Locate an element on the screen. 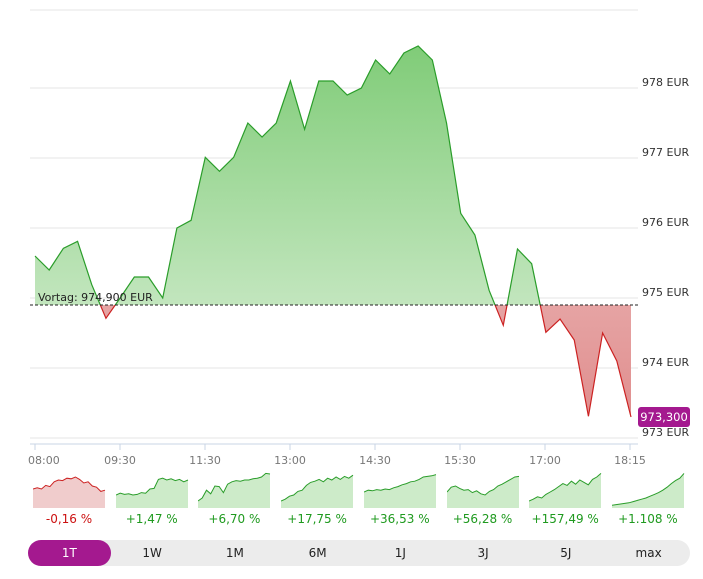 This screenshot has width=703, height=579. period-change: +1,47 % is located at coordinates (151, 519).